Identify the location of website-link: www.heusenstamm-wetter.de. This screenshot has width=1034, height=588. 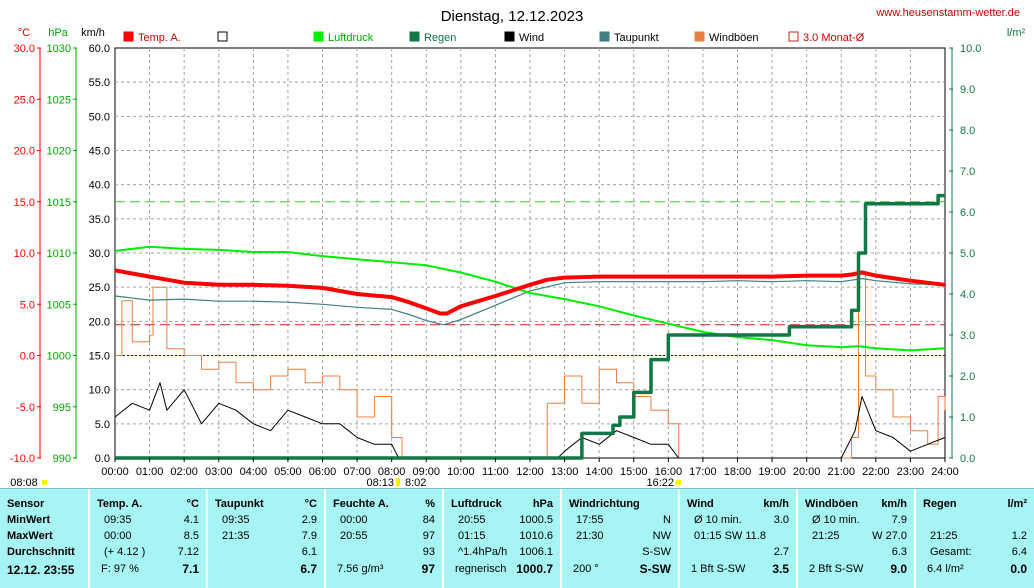
(947, 13).